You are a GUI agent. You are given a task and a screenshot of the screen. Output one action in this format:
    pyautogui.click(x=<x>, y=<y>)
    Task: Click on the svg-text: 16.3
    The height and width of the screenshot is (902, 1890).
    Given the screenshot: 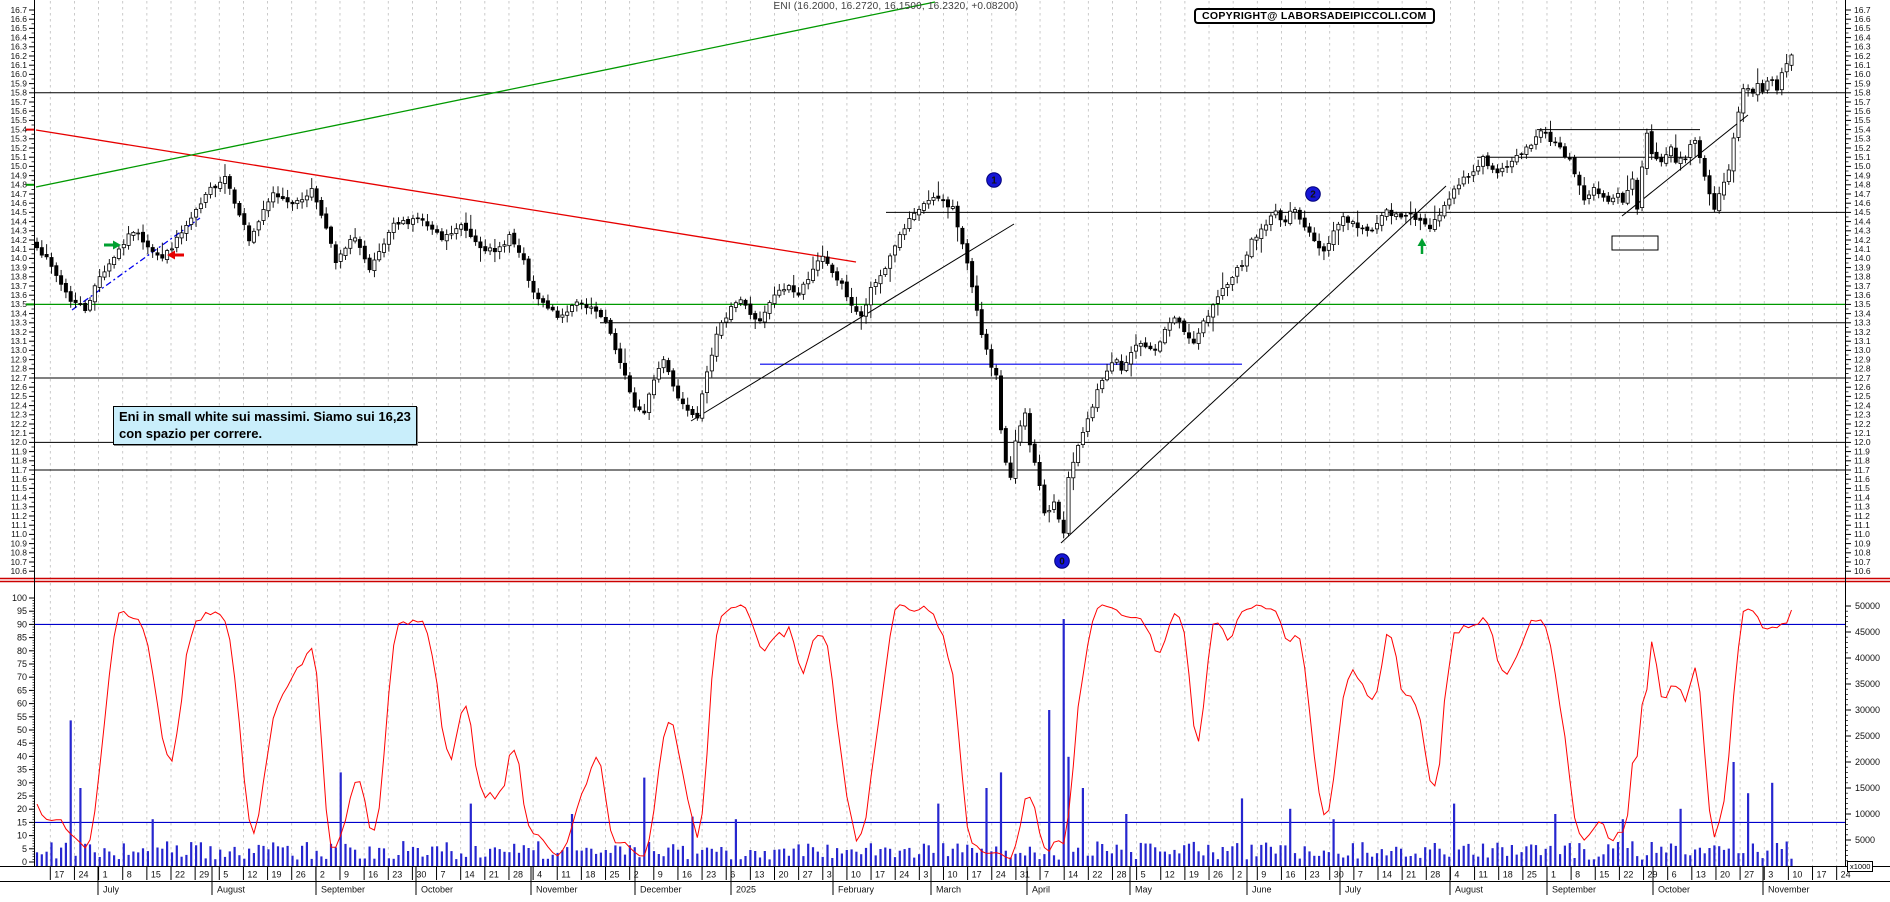 What is the action you would take?
    pyautogui.click(x=1862, y=47)
    